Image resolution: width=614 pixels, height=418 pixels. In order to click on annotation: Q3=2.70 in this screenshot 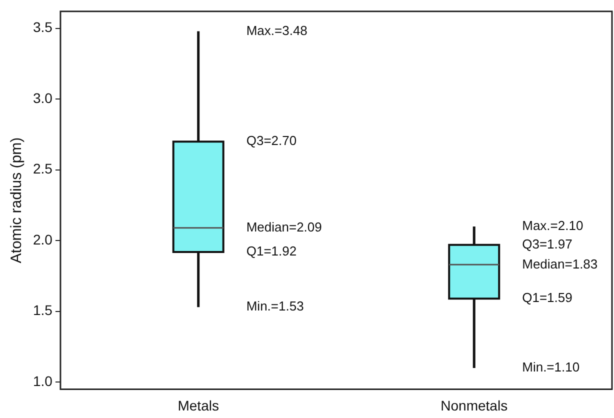, I will do `click(271, 140)`.